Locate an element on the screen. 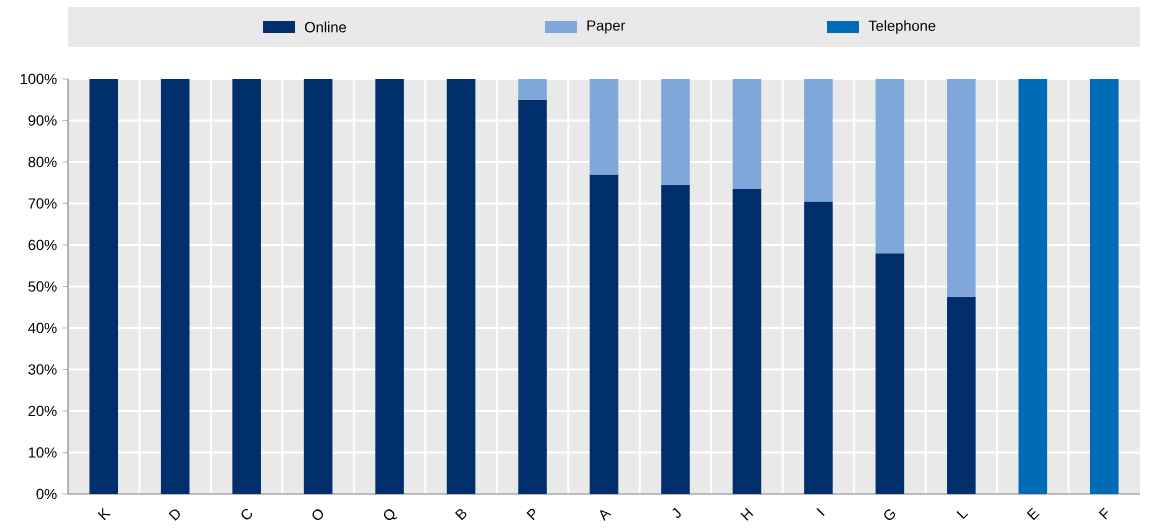  y-tick-label: 30% is located at coordinates (42, 369).